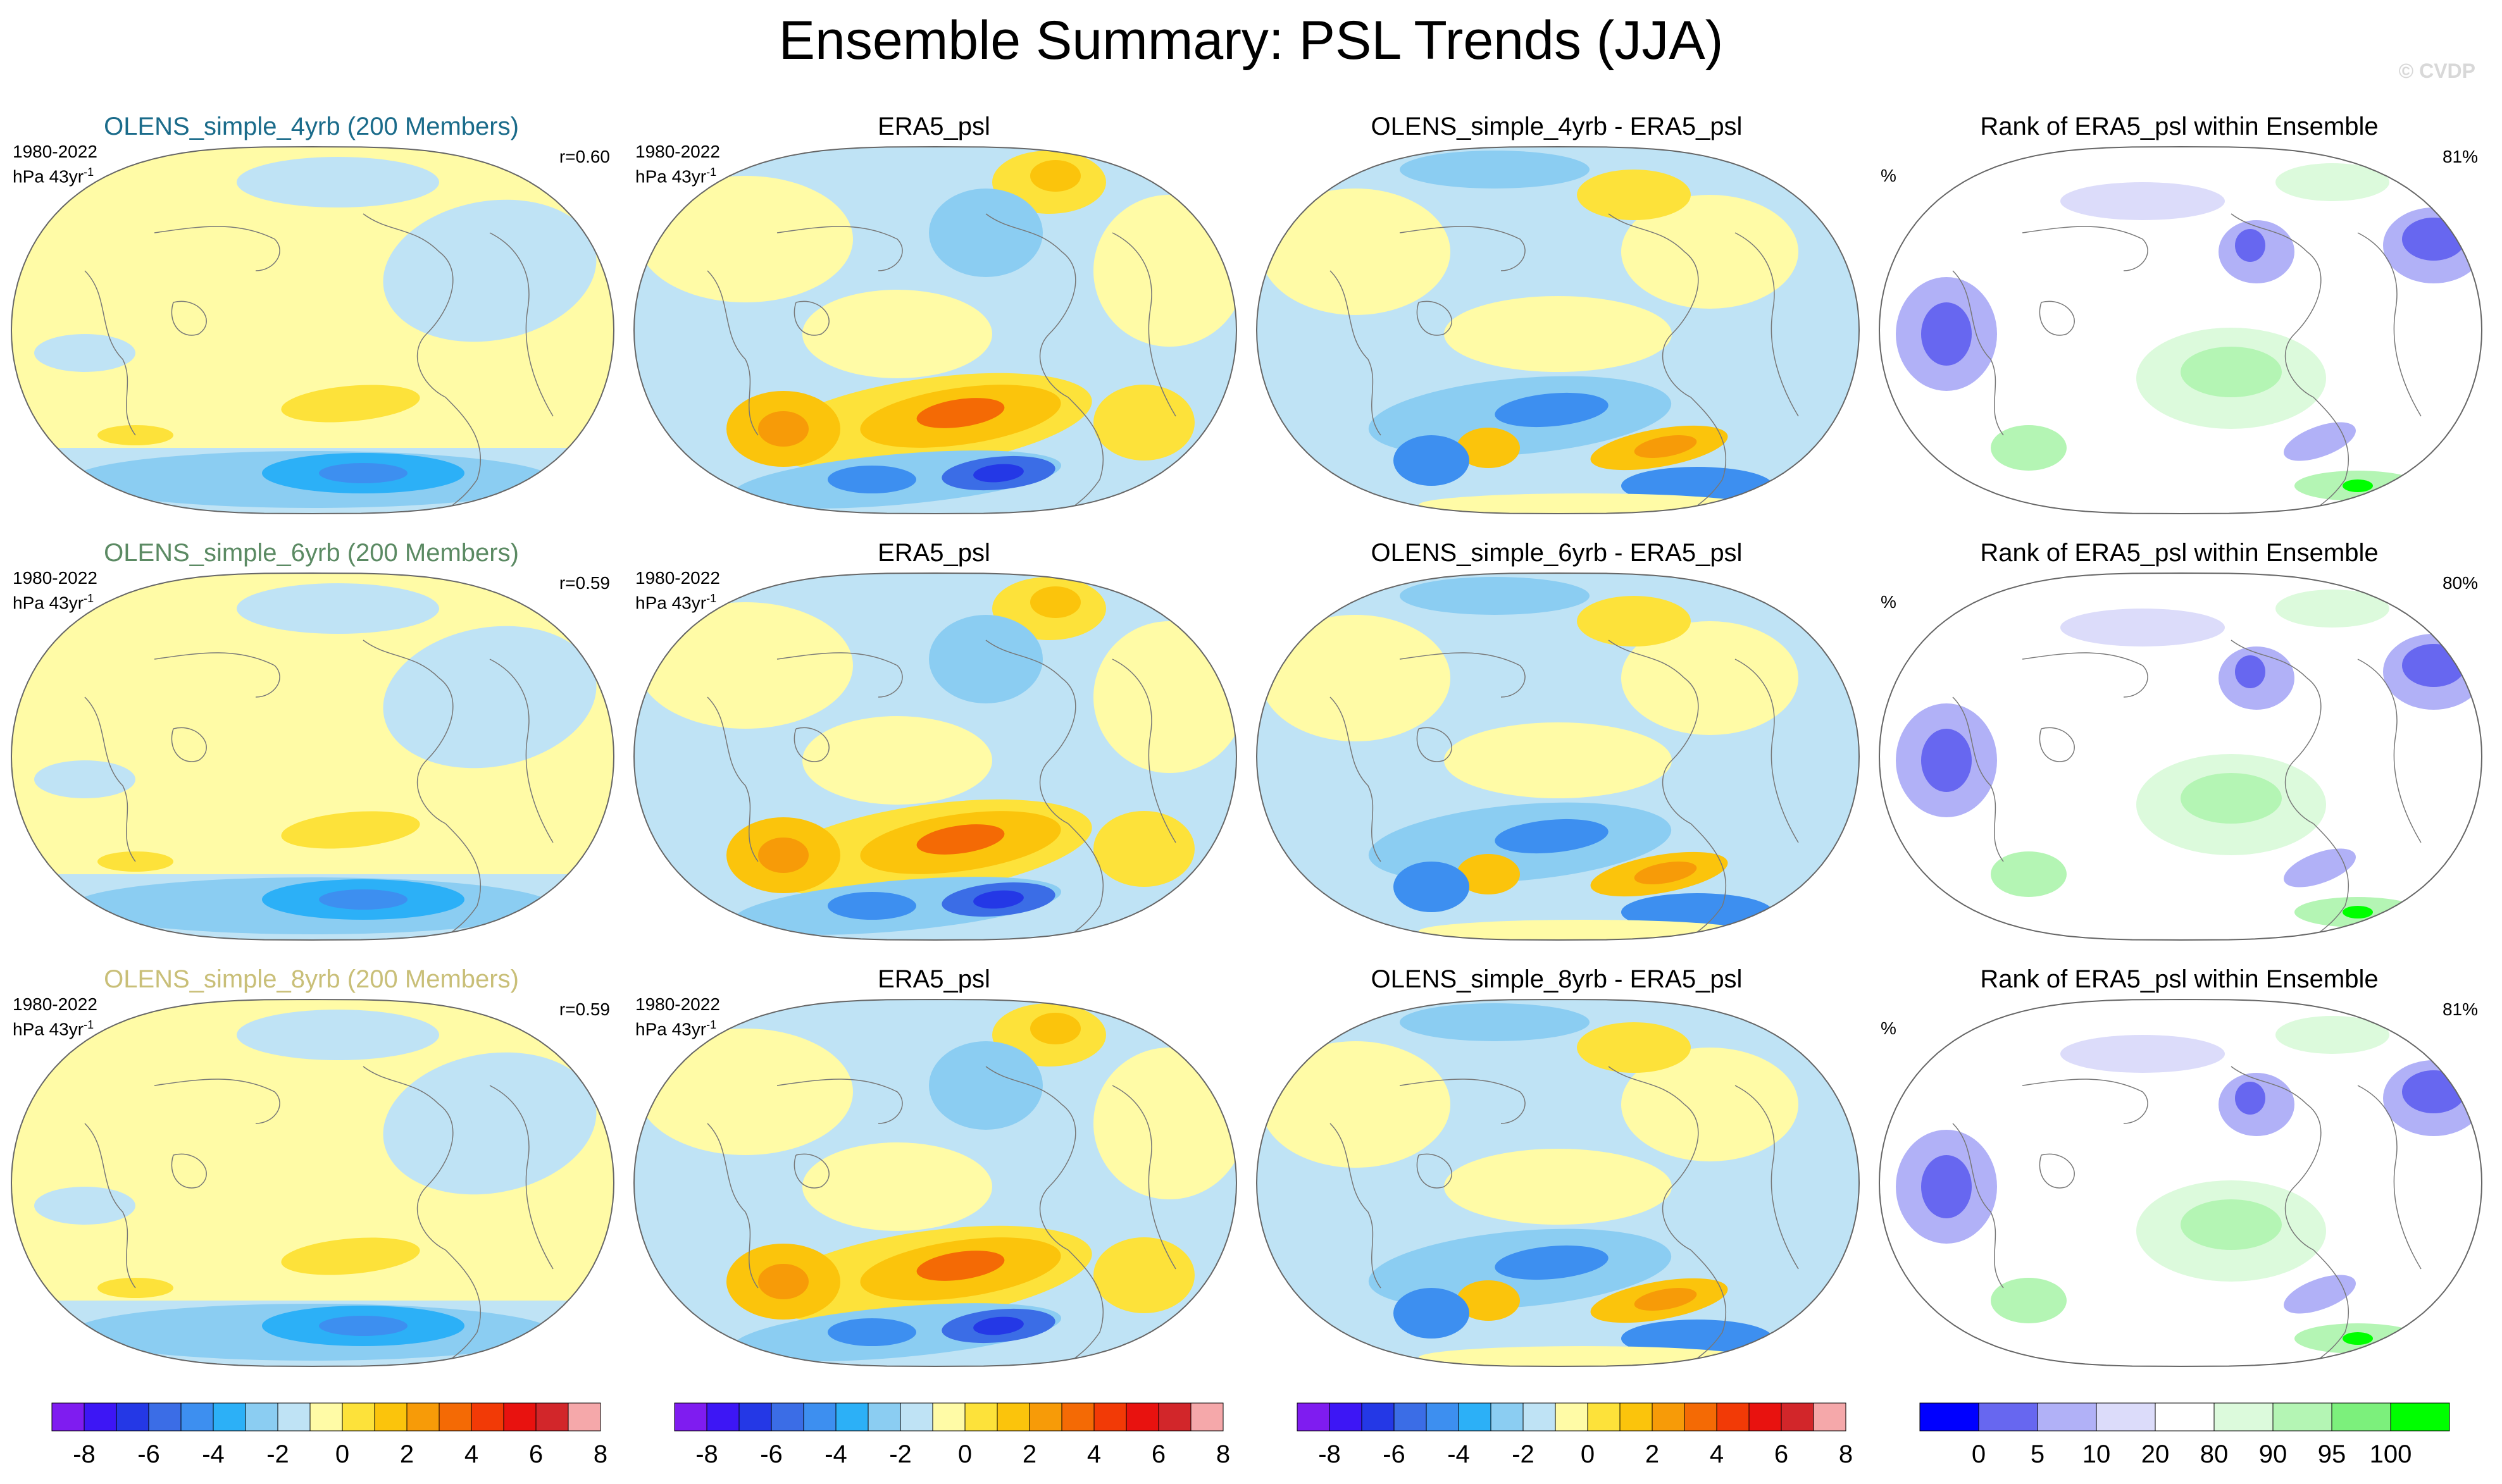  Describe the element at coordinates (2320, 1294) in the screenshot. I see `field-low-rank-se` at that location.